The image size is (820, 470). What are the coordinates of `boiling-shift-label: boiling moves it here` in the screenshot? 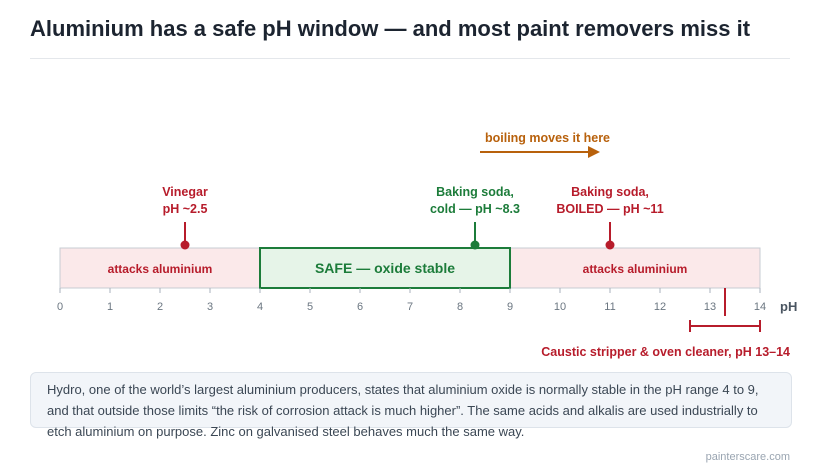 It's located at (547, 138).